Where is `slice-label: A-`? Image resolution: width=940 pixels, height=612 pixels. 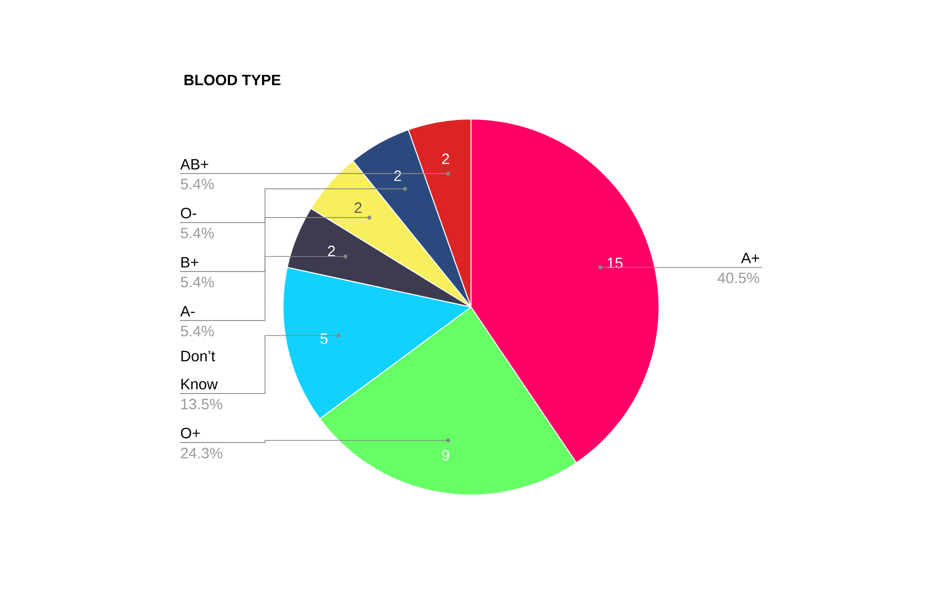 slice-label: A- is located at coordinates (187, 311).